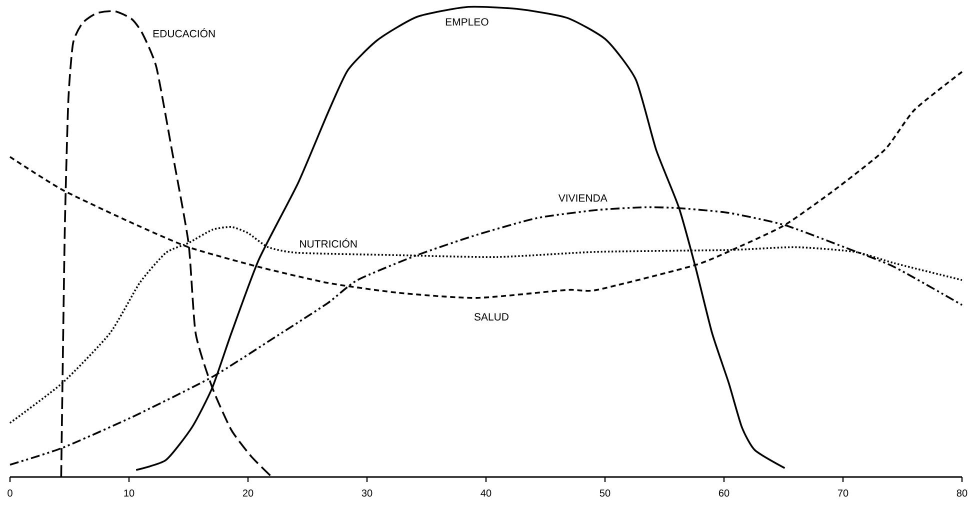 This screenshot has height=512, width=972. I want to click on x-tick-label: 80, so click(962, 493).